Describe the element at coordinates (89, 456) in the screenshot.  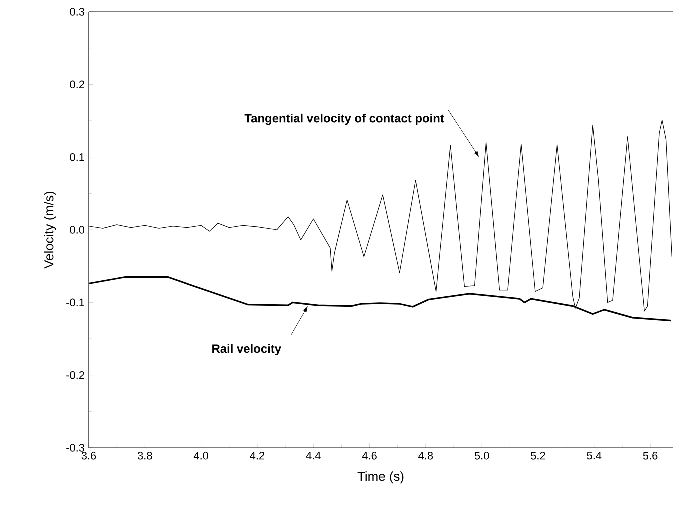
I see `x-tick-label: 3.6` at that location.